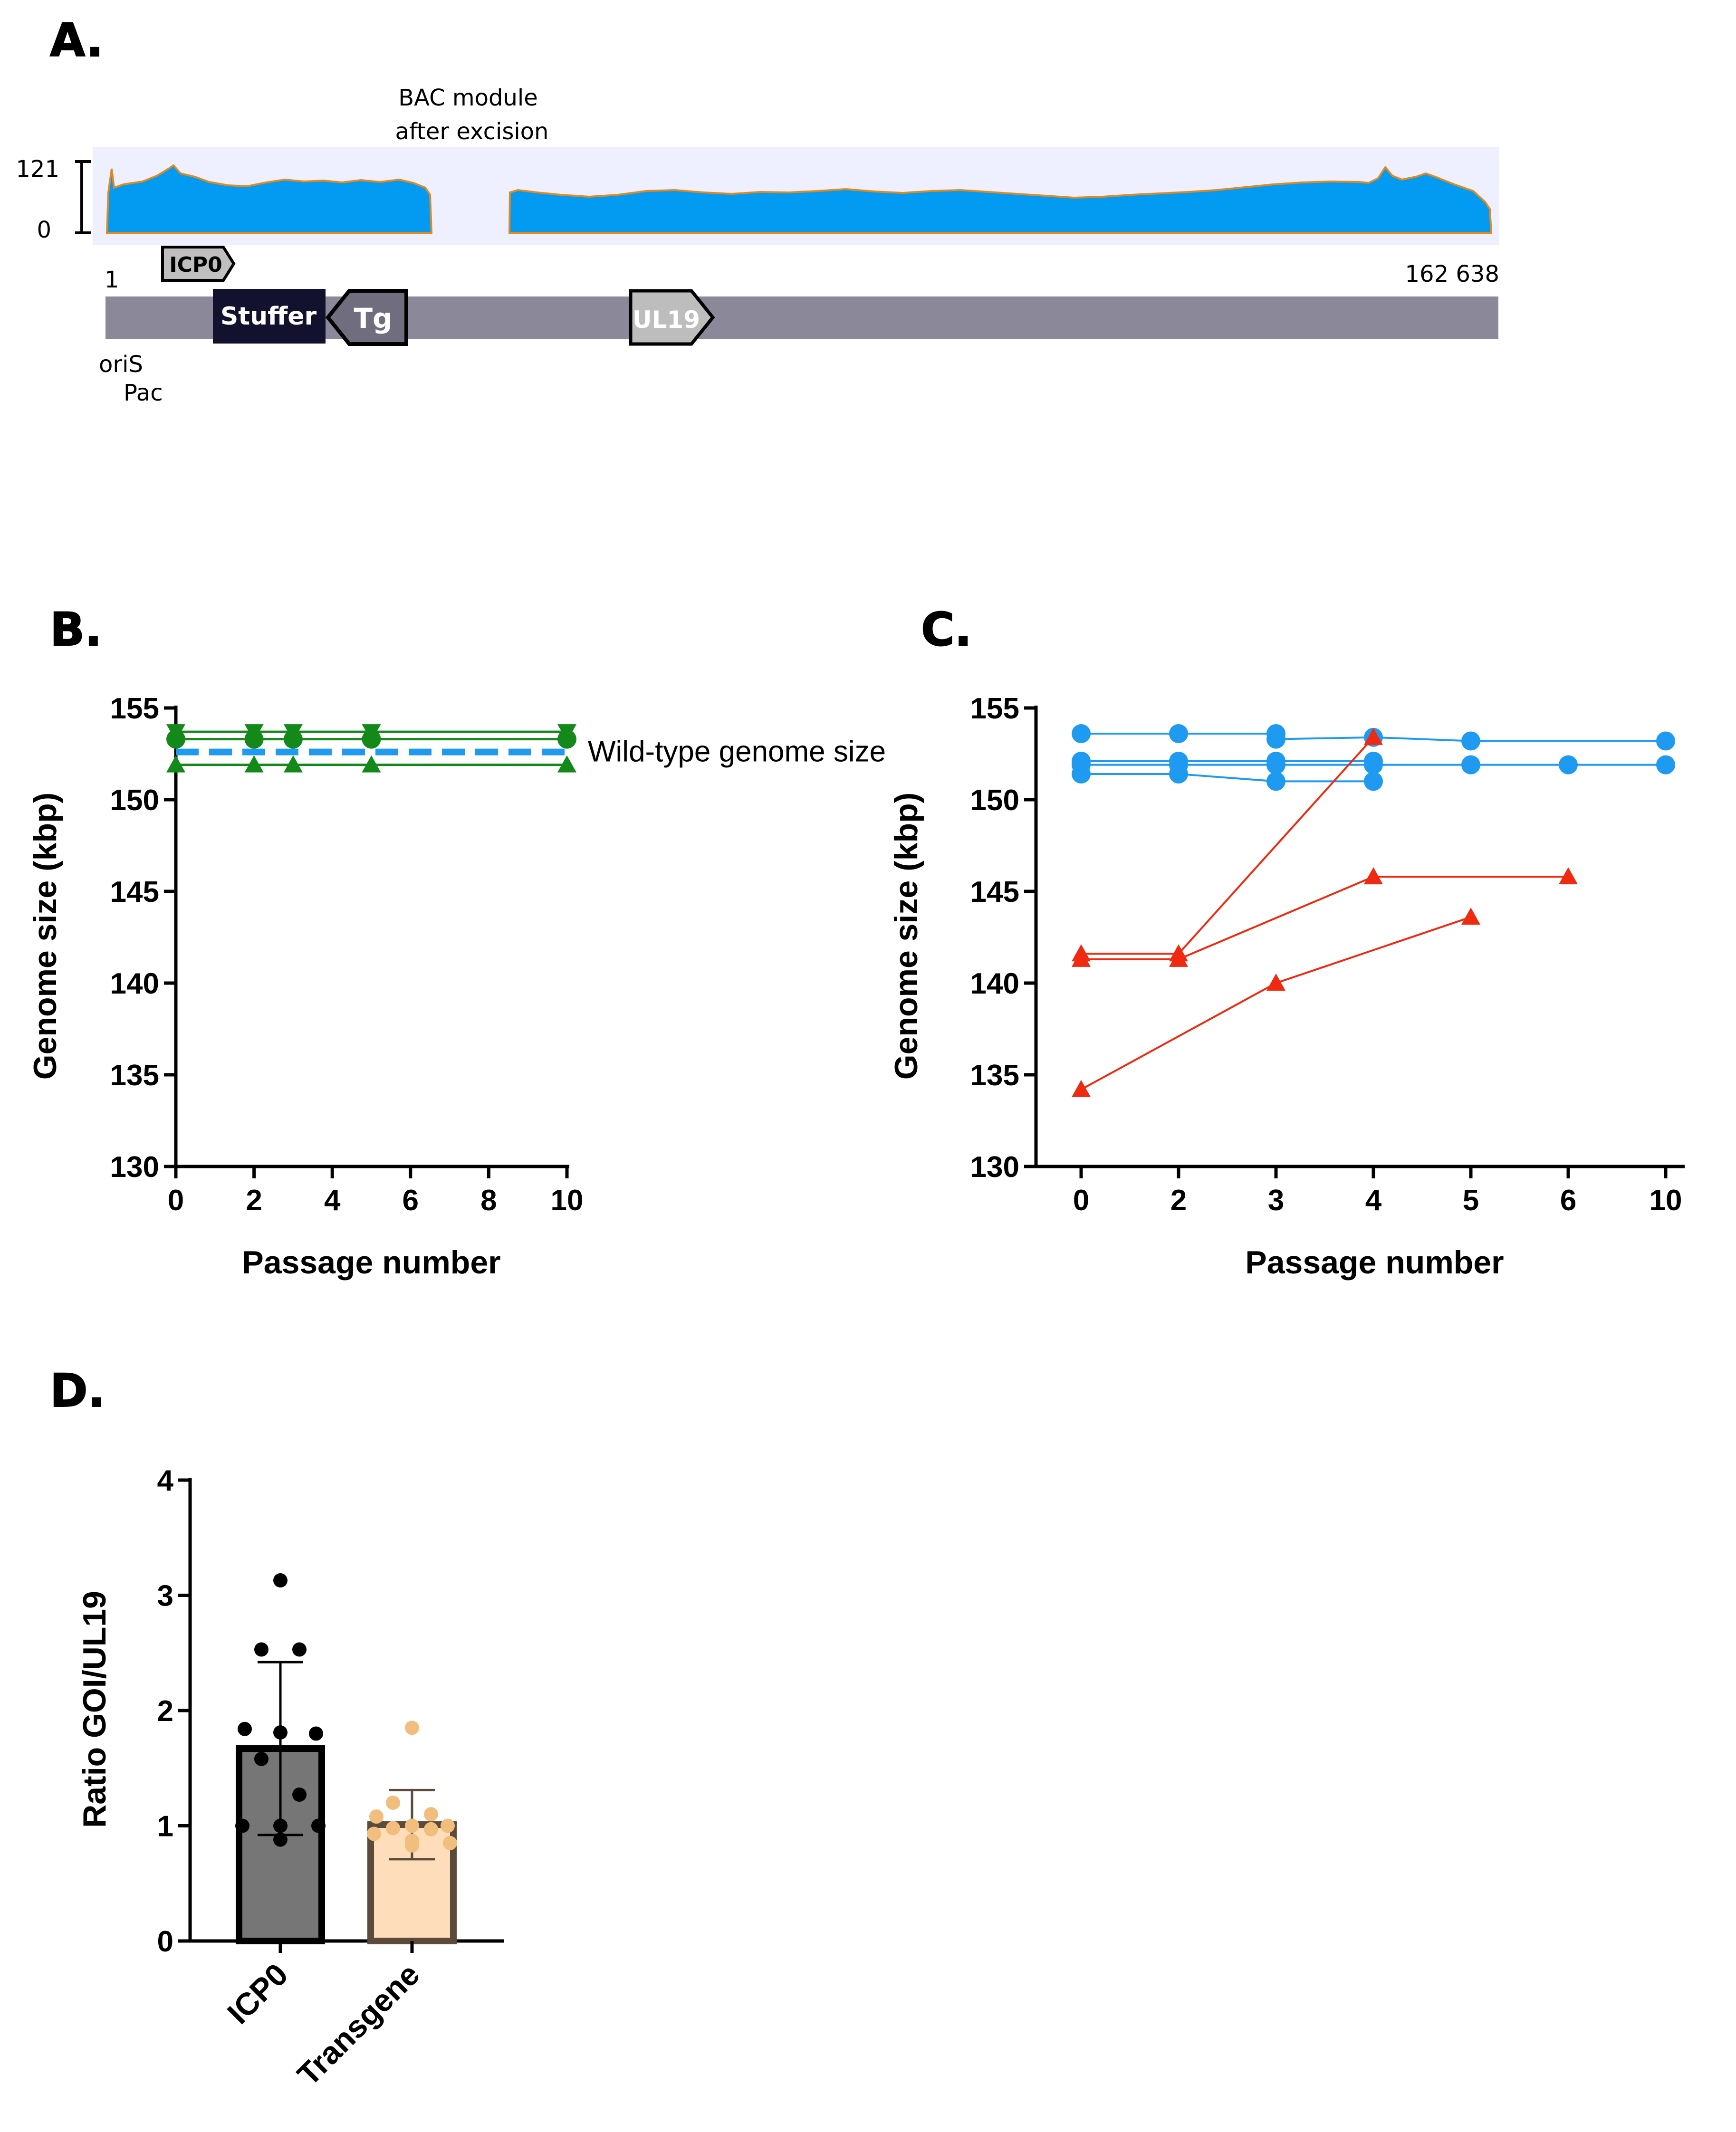 The image size is (1736, 2132). I want to click on coverage-profile-left, so click(270, 199).